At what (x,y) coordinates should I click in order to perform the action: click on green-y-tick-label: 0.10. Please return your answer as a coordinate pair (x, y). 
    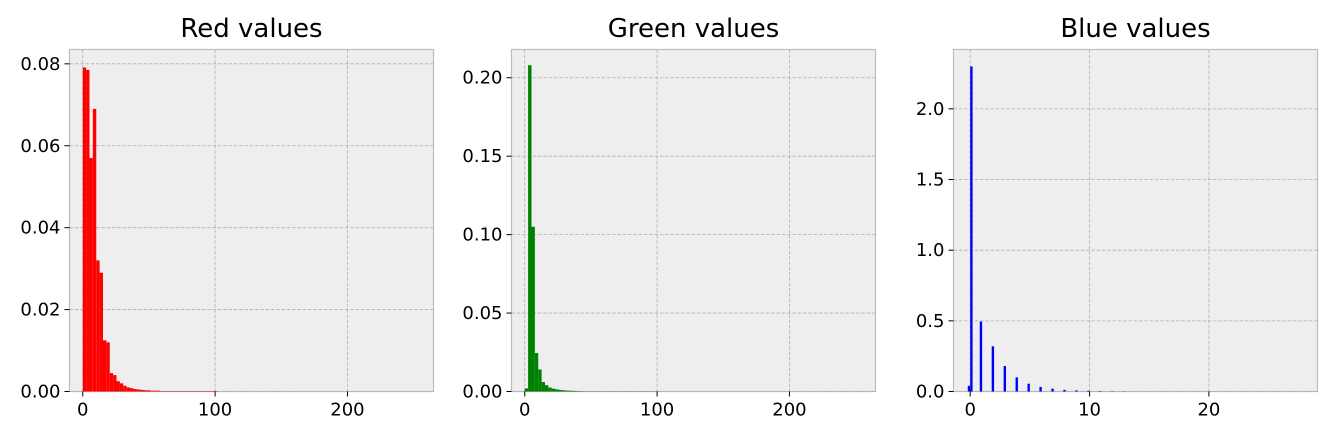
    Looking at the image, I should click on (482, 235).